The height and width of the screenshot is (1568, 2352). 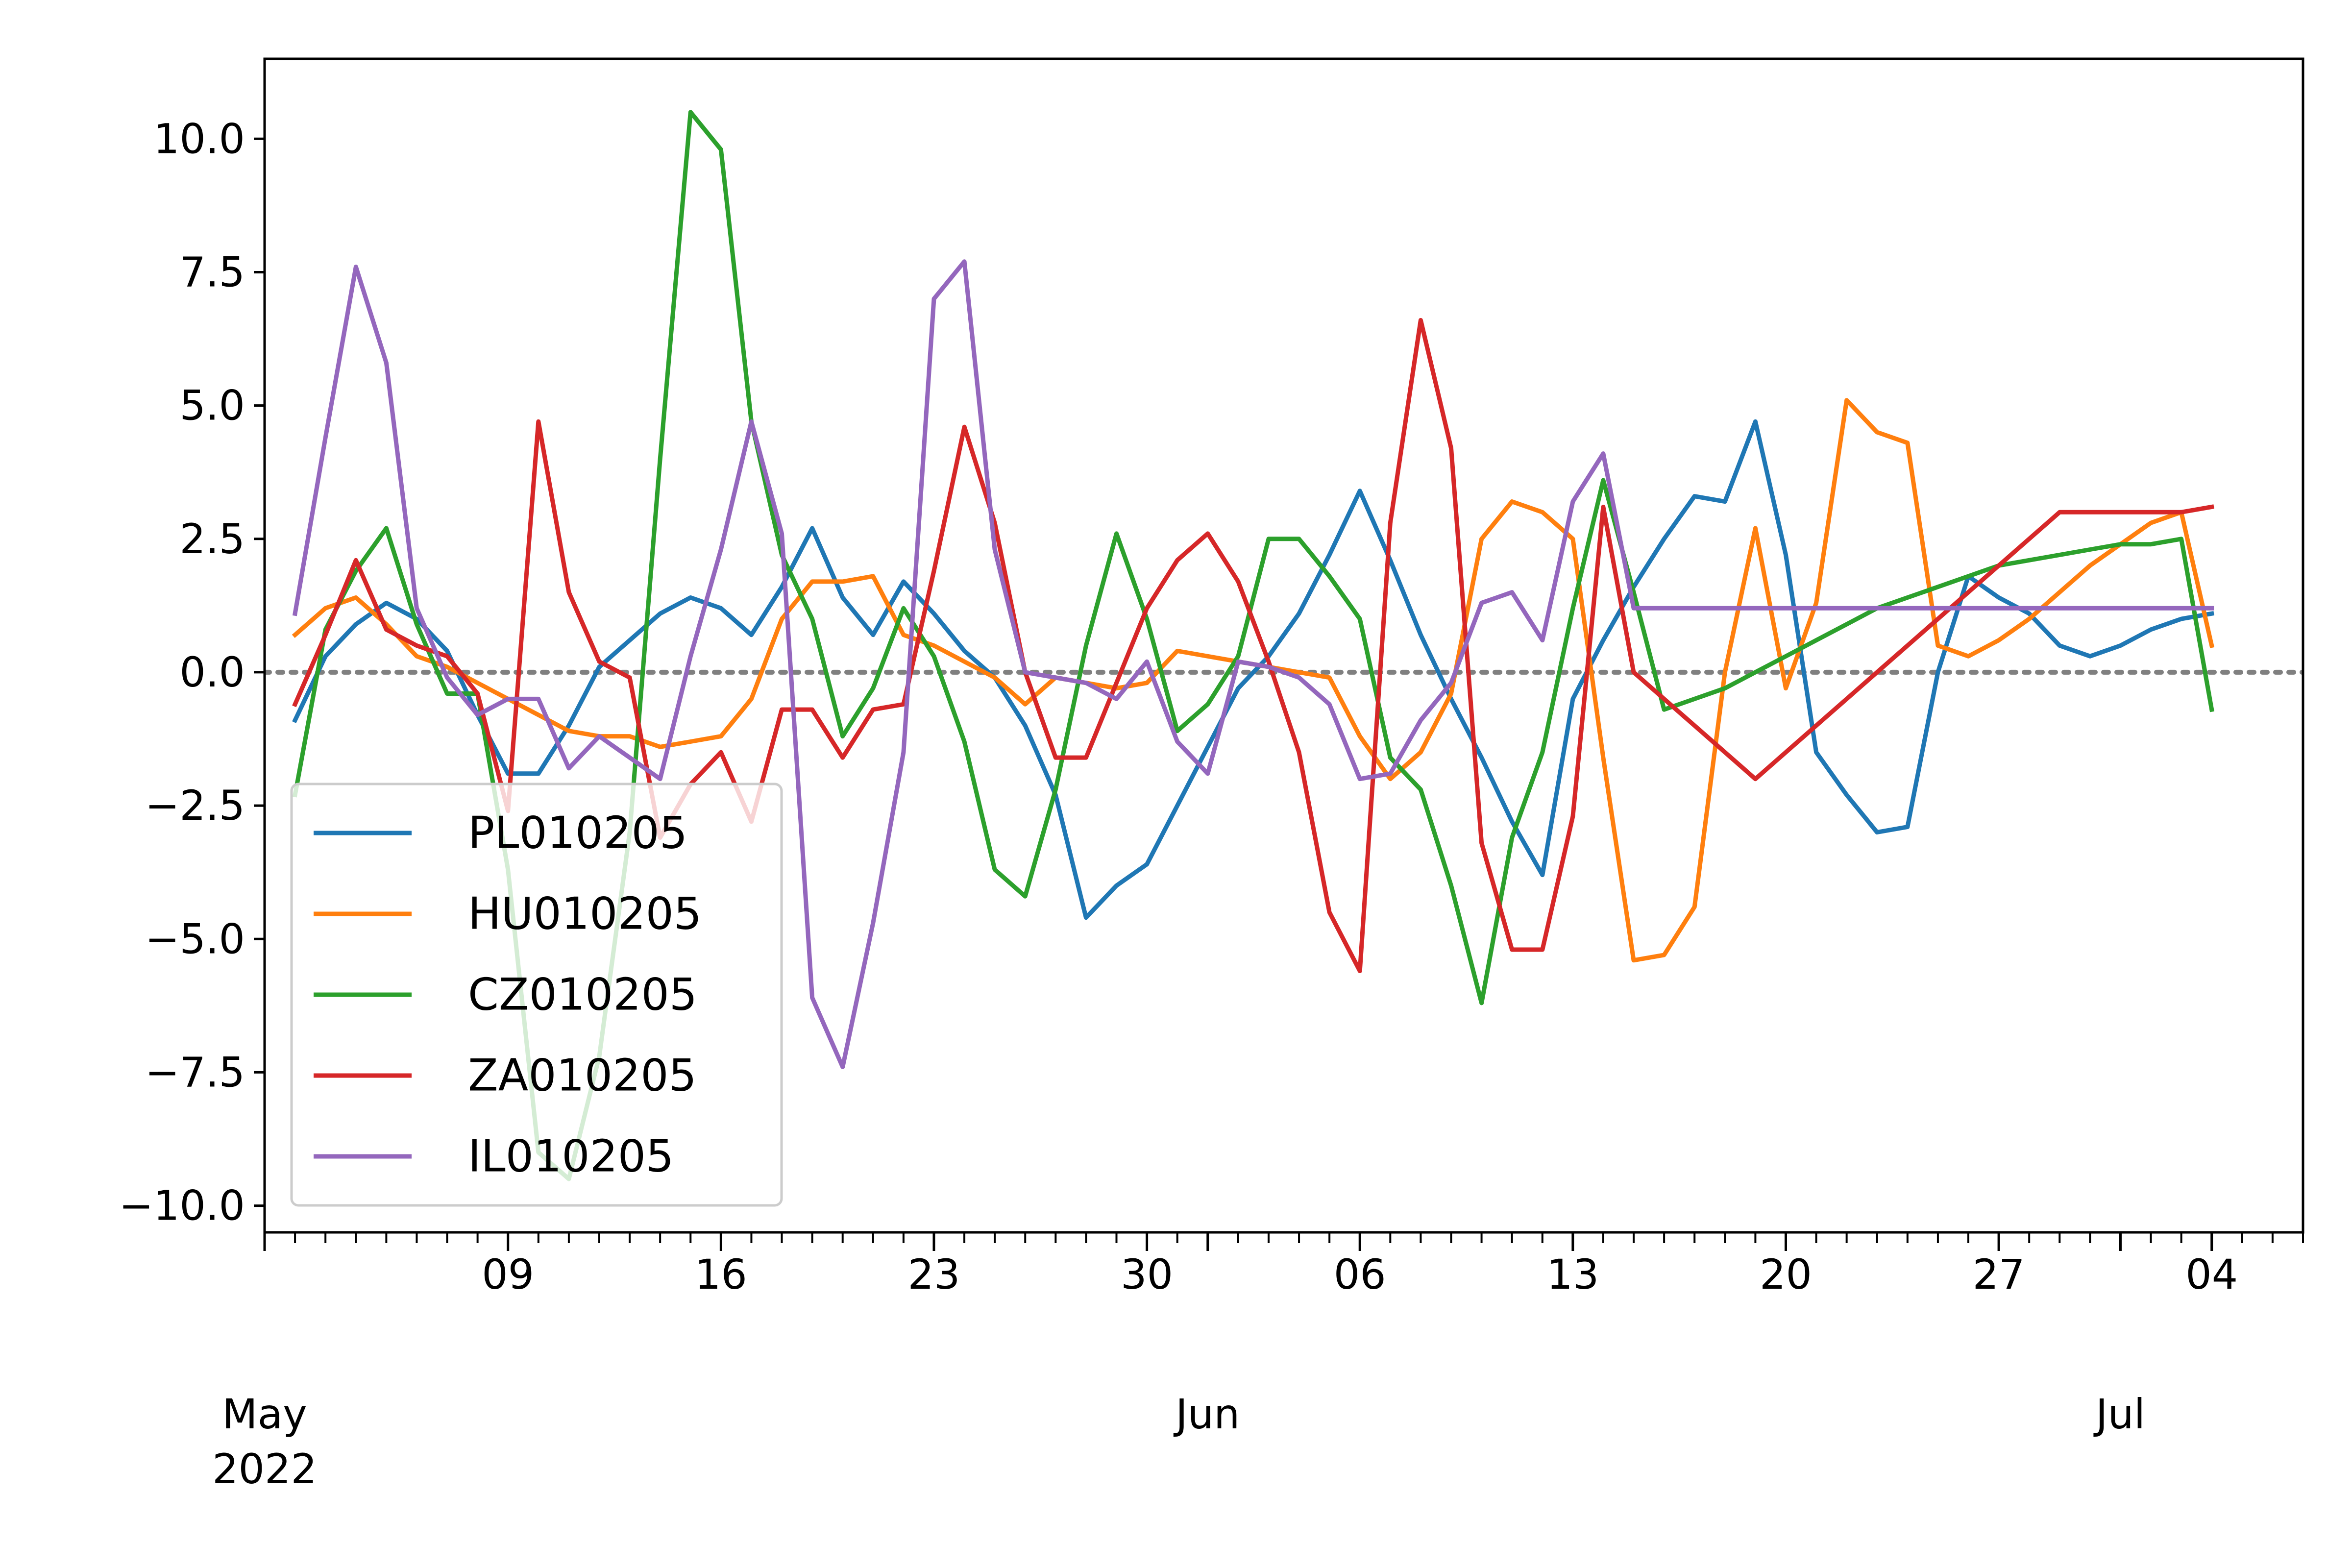 What do you see at coordinates (199, 139) in the screenshot?
I see `y-tick-label: 10.0` at bounding box center [199, 139].